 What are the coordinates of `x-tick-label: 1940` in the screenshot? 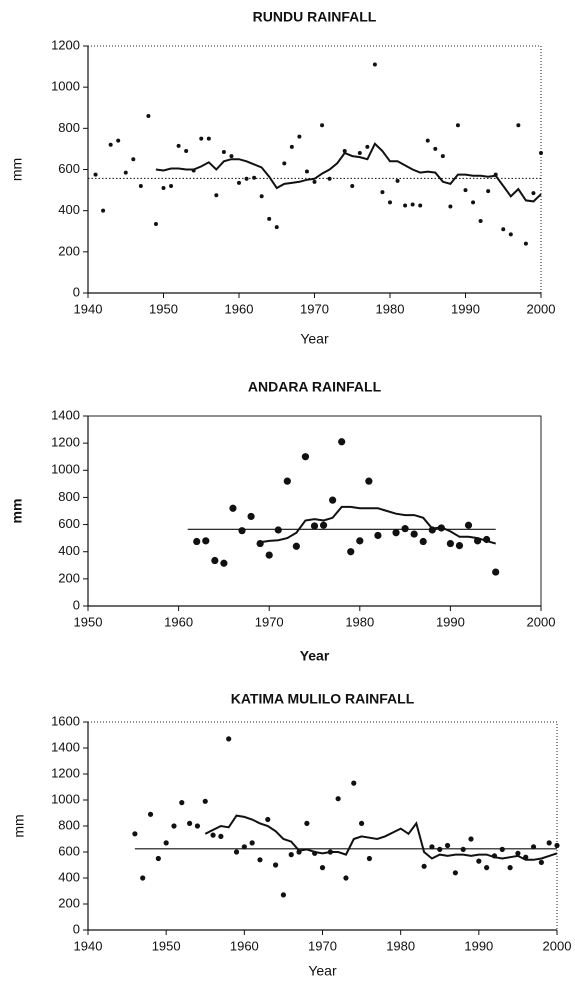 It's located at (88, 308).